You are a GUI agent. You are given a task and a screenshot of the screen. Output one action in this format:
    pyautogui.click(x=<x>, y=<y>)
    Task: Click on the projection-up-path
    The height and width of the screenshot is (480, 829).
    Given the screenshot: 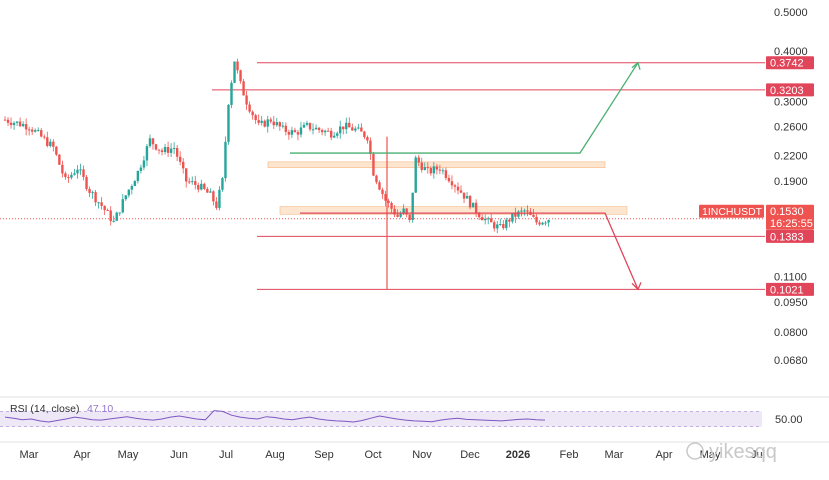 What is the action you would take?
    pyautogui.click(x=464, y=108)
    